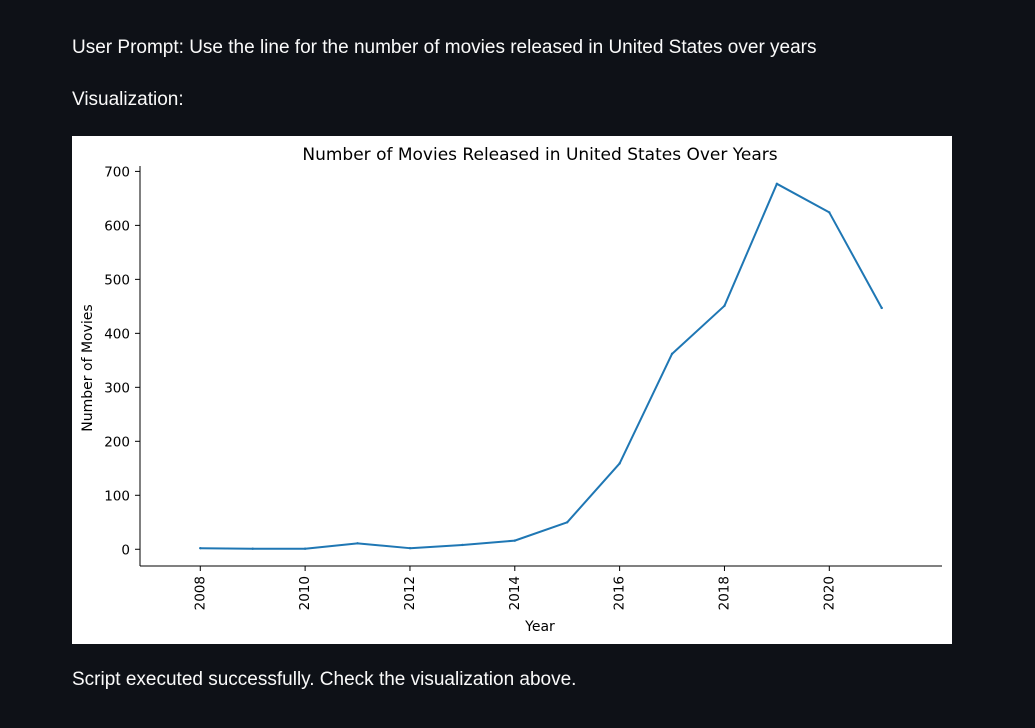  What do you see at coordinates (829, 593) in the screenshot?
I see `x-tick-label: 2020` at bounding box center [829, 593].